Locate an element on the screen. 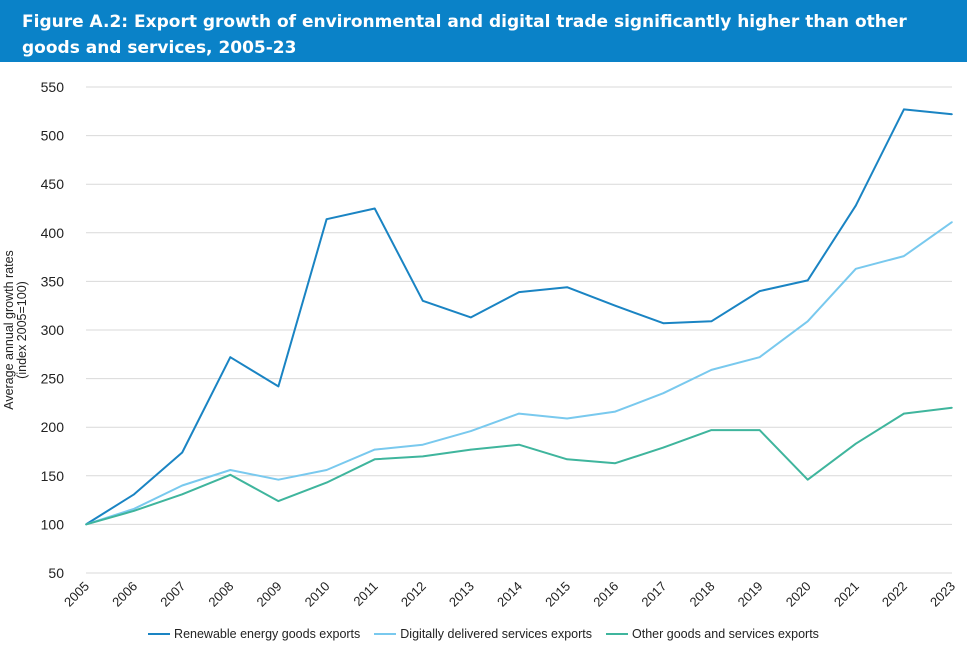 The width and height of the screenshot is (967, 646). x-tick-label: 2018 is located at coordinates (702, 594).